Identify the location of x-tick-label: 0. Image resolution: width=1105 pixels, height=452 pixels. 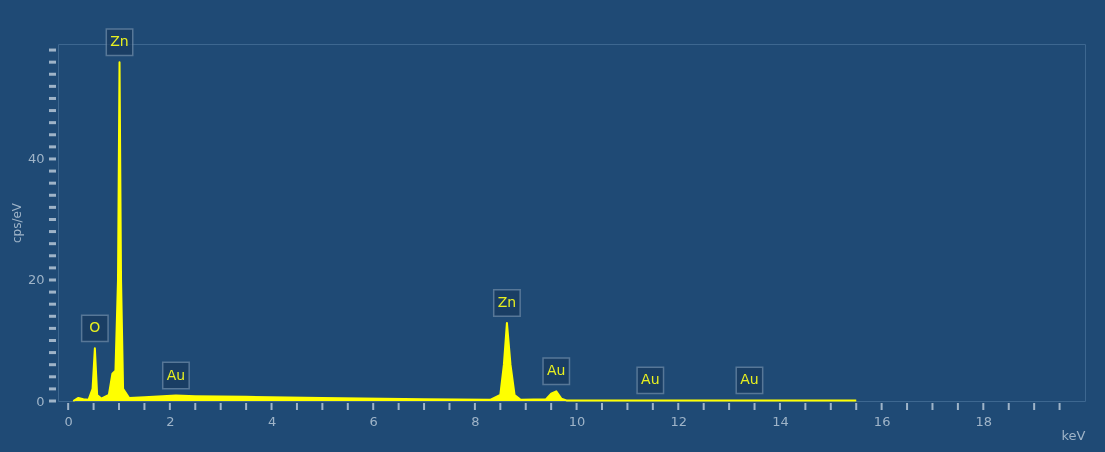
(68, 421).